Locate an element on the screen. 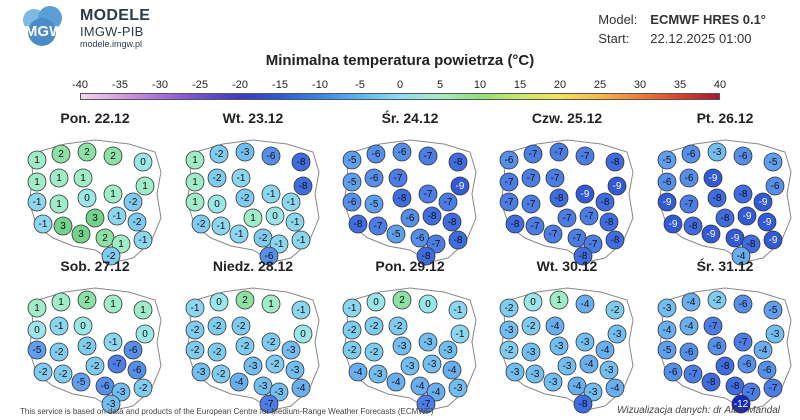  panel-day-label: Sob. 27.12 is located at coordinates (95, 266).